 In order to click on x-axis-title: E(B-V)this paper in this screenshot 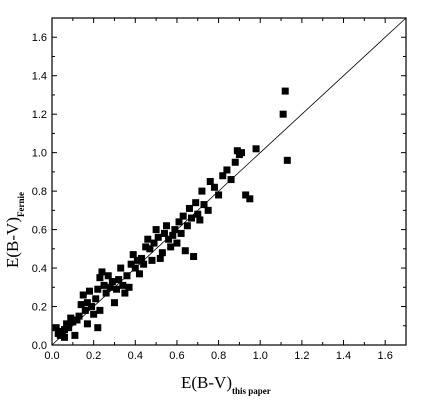, I will do `click(226, 384)`.